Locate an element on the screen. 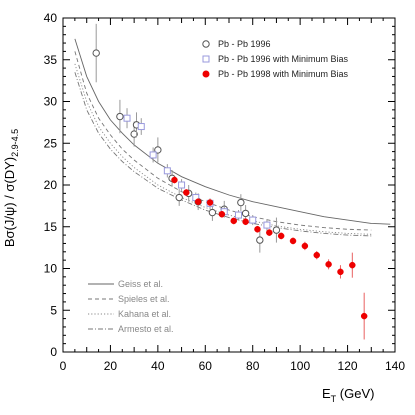 This screenshot has height=415, width=415. x-tick-label: 20 is located at coordinates (111, 366).